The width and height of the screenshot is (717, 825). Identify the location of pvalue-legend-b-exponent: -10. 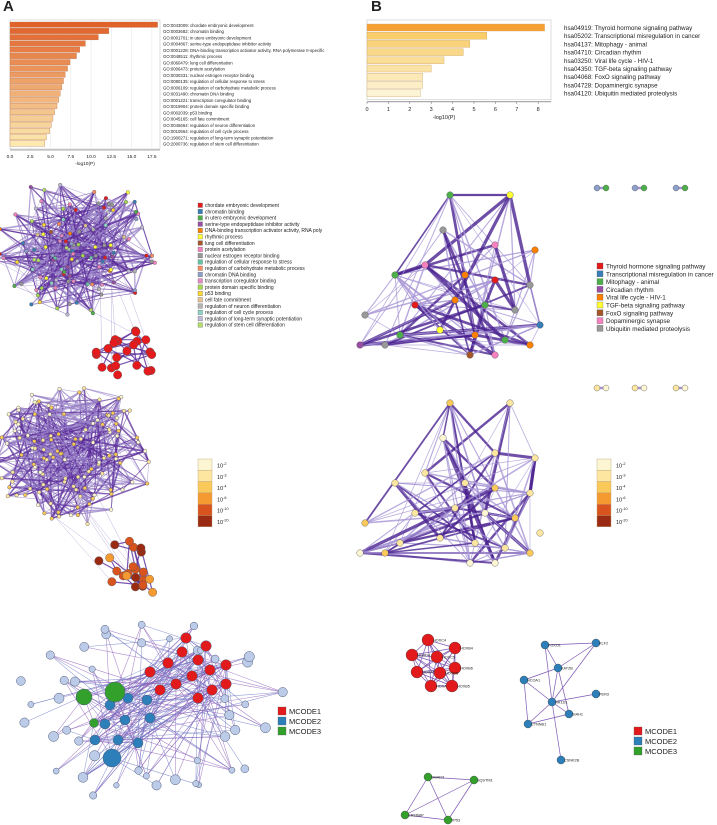
(625, 509).